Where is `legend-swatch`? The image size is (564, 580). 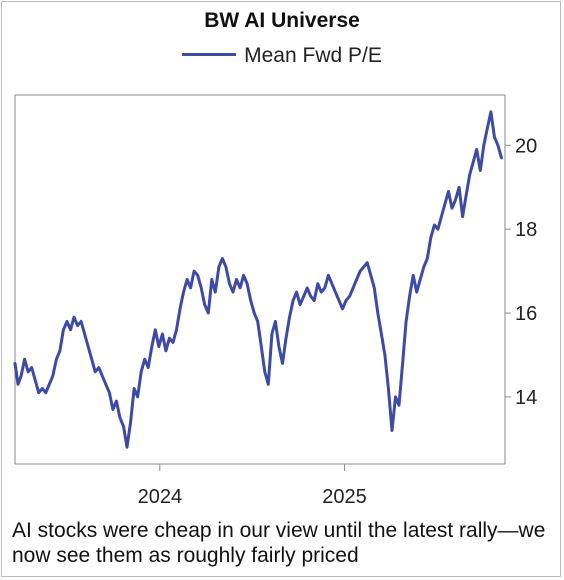 legend-swatch is located at coordinates (209, 54).